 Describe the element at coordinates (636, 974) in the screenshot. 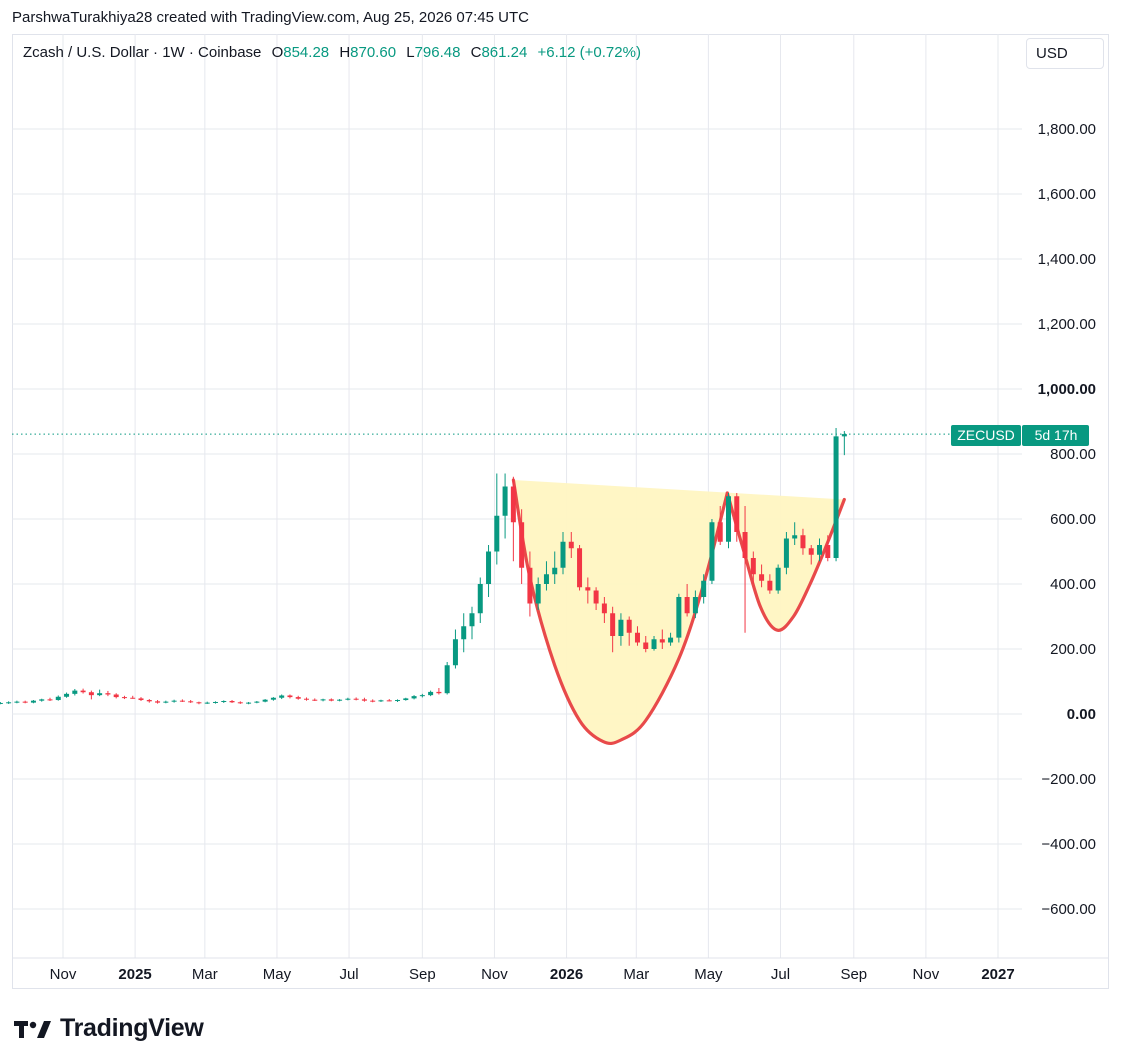

I see `time-tick-label: Mar` at that location.